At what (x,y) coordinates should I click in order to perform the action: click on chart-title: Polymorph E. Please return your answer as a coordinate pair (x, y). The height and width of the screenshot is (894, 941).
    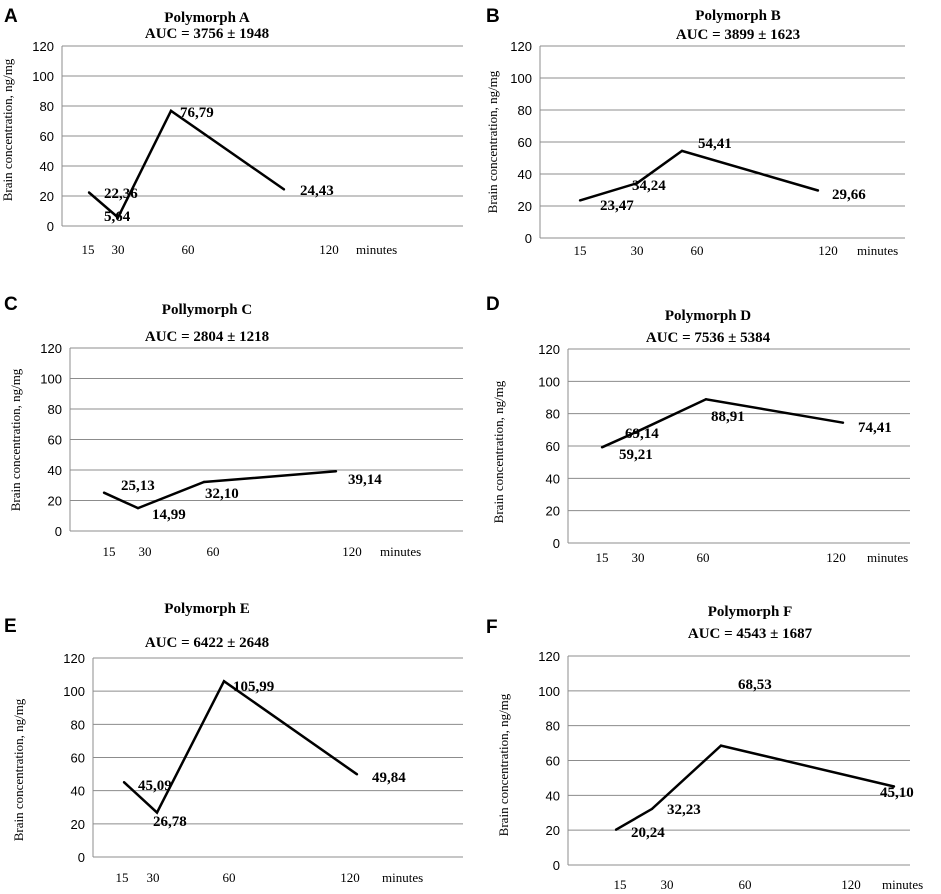
    Looking at the image, I should click on (206, 609).